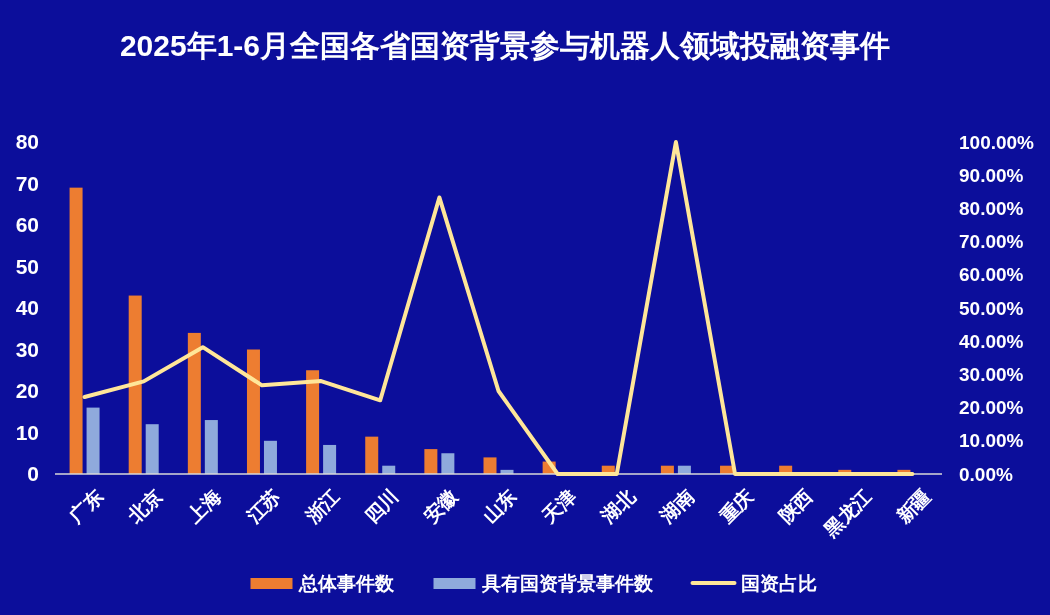  I want to click on y-tick-label: 60, so click(27, 225).